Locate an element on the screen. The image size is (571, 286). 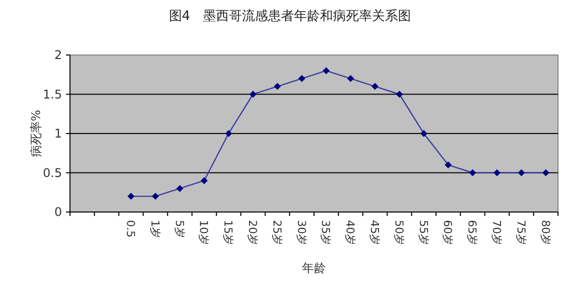
x-tick-label: 20岁 is located at coordinates (252, 232).